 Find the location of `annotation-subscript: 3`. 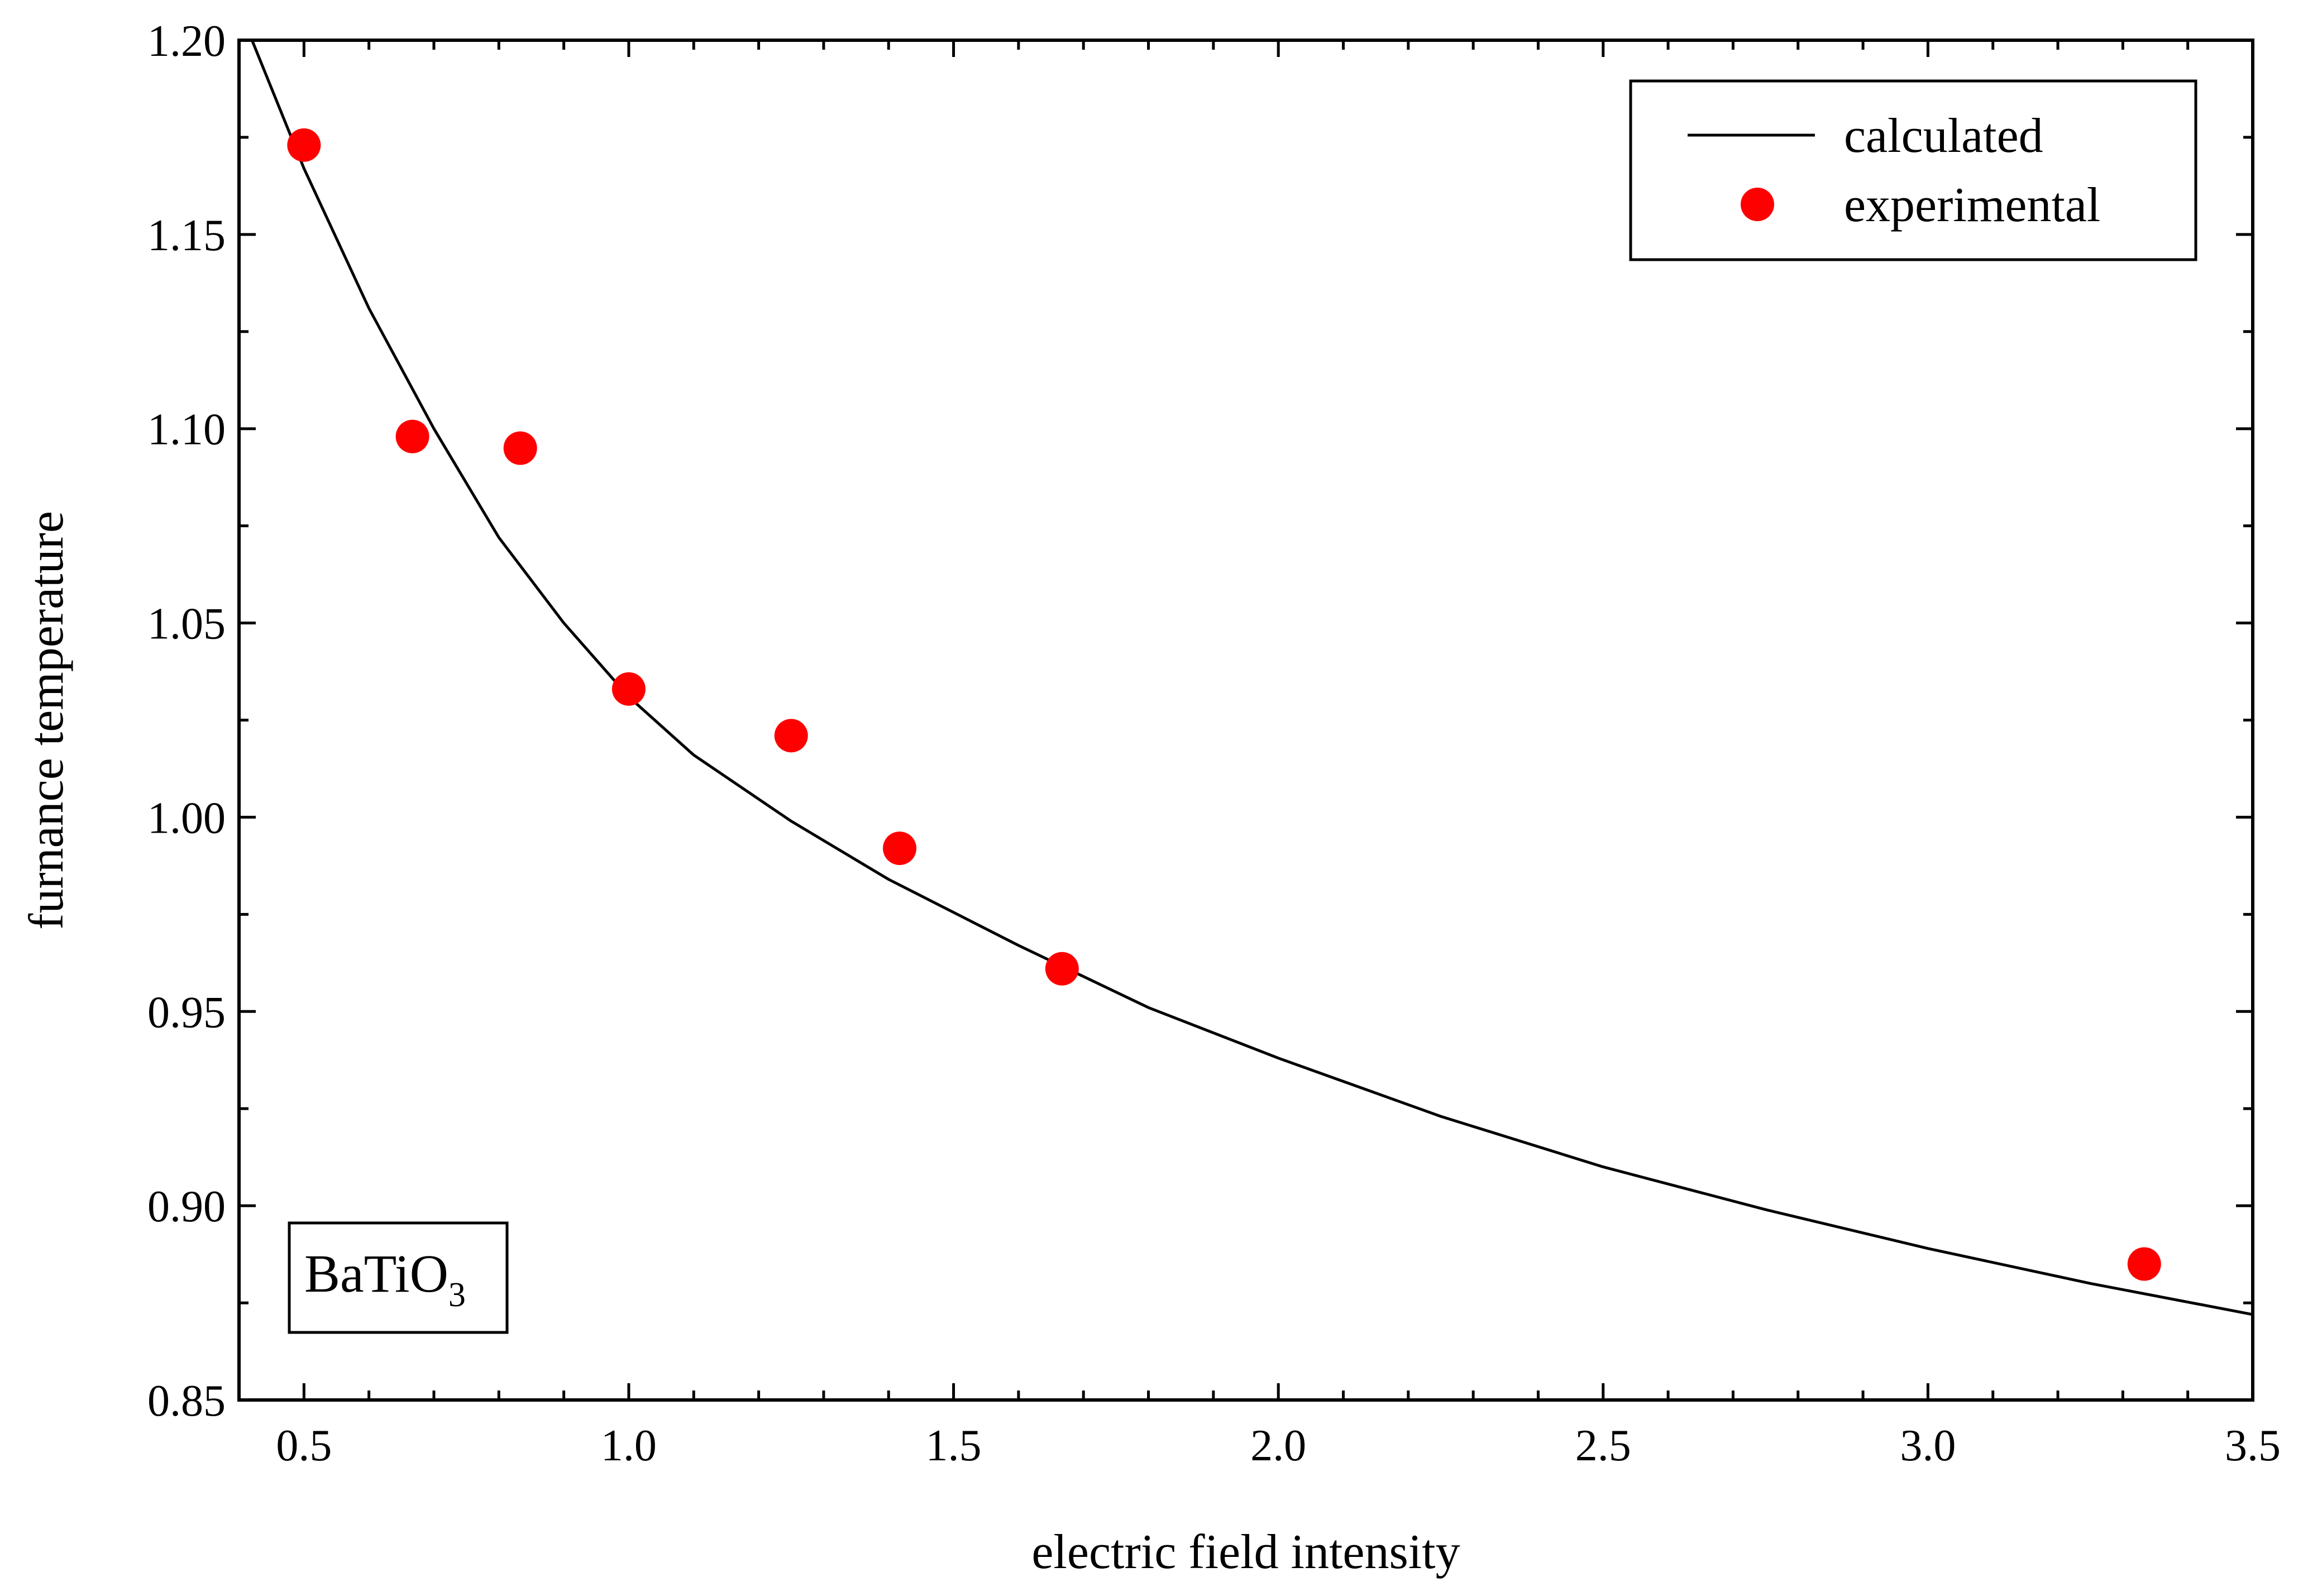

annotation-subscript: 3 is located at coordinates (457, 1295).